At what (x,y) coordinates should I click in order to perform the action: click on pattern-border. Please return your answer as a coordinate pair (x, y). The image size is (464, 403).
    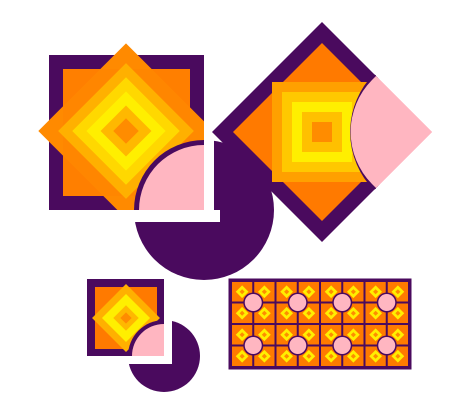
    Looking at the image, I should click on (320, 324).